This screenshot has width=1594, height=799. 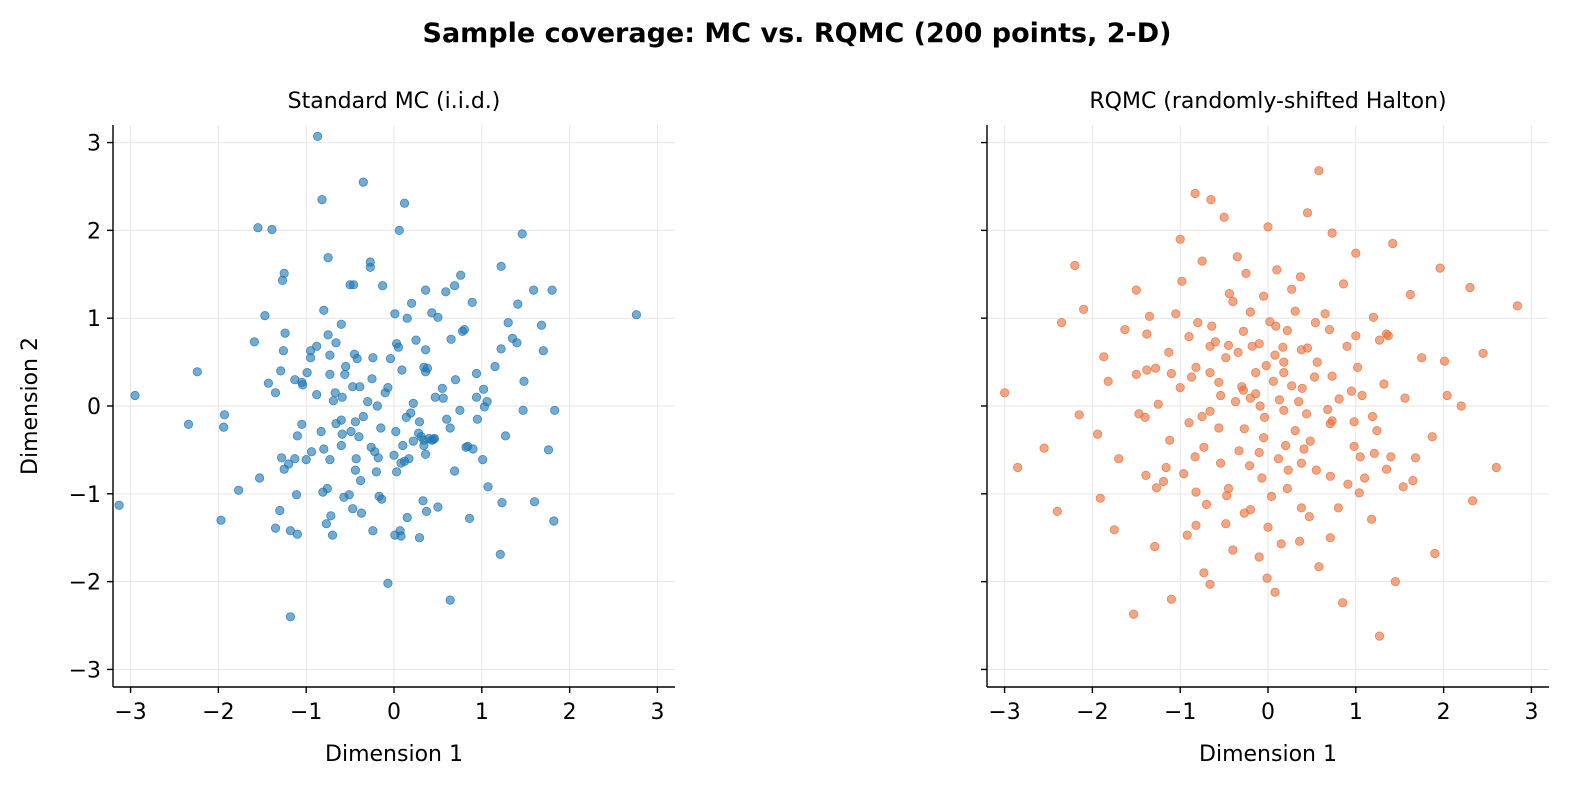 I want to click on y-tick-label: 3, so click(x=94, y=144).